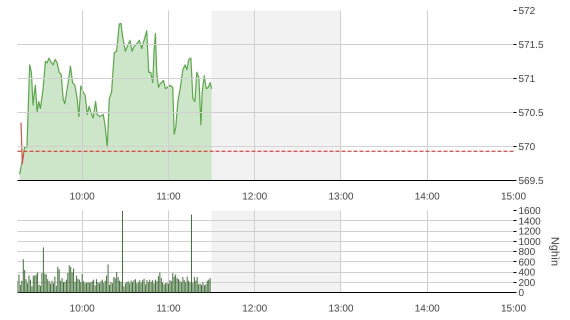  What do you see at coordinates (527, 79) in the screenshot?
I see `y-tick-label: 571` at bounding box center [527, 79].